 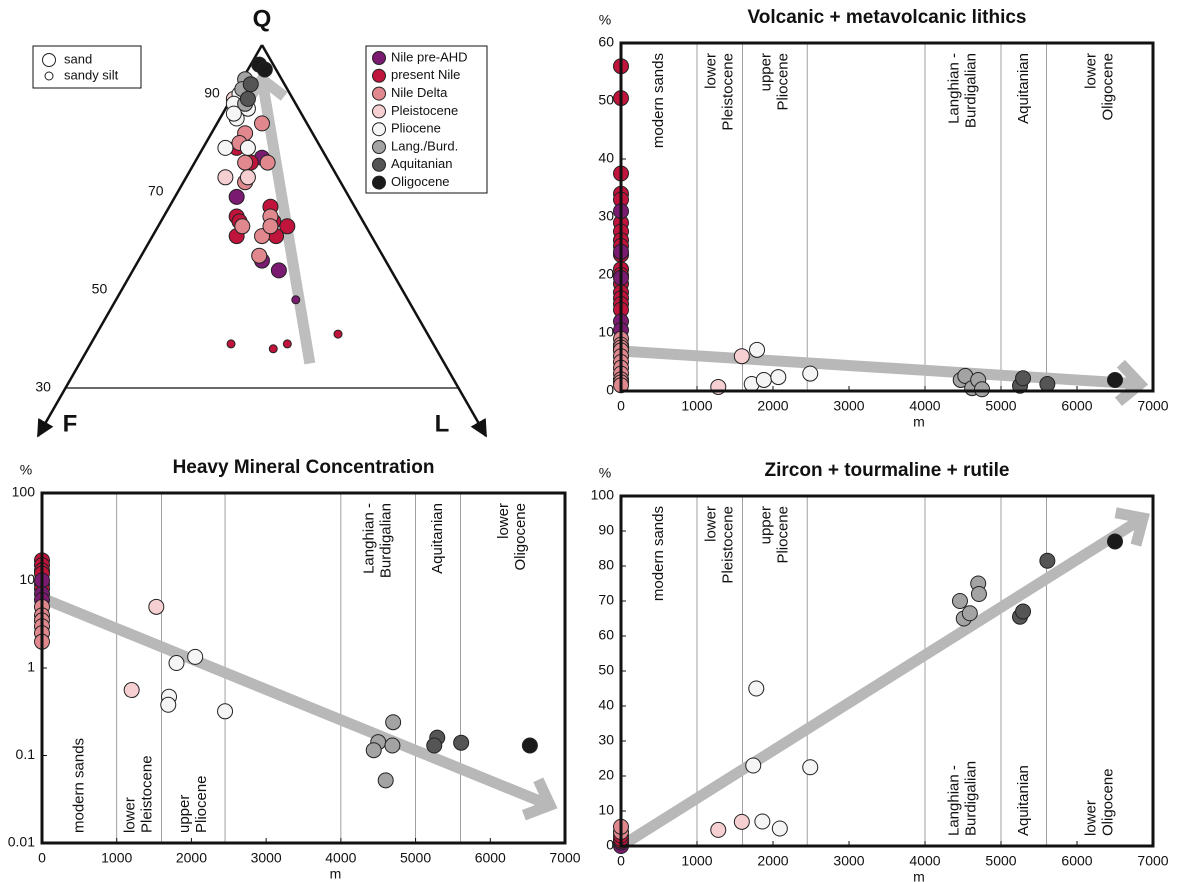 What do you see at coordinates (91, 74) in the screenshot?
I see `legend-label: sandy silt` at bounding box center [91, 74].